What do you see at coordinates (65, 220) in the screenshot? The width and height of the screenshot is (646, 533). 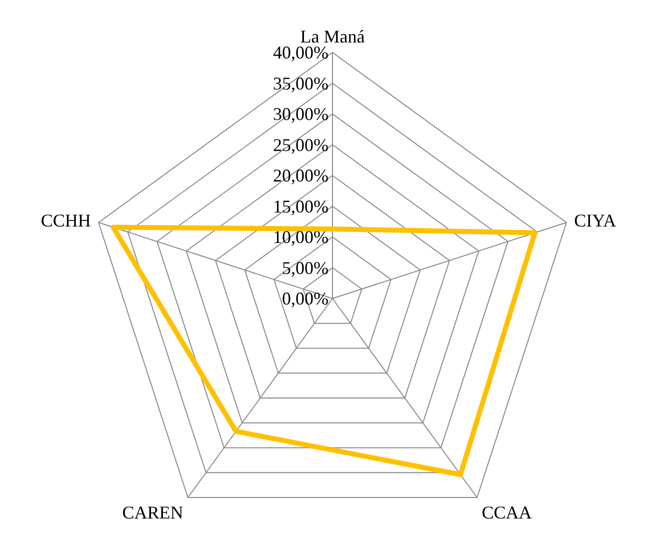 I see `spoke-label: CCHH` at bounding box center [65, 220].